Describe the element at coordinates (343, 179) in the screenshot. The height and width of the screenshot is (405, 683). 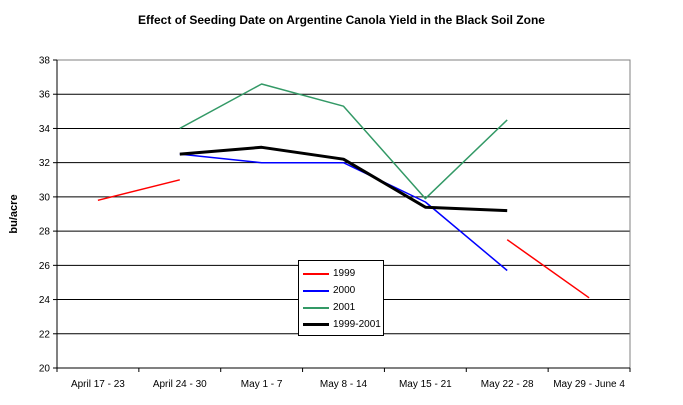
I see `series-line-1999-2001` at that location.